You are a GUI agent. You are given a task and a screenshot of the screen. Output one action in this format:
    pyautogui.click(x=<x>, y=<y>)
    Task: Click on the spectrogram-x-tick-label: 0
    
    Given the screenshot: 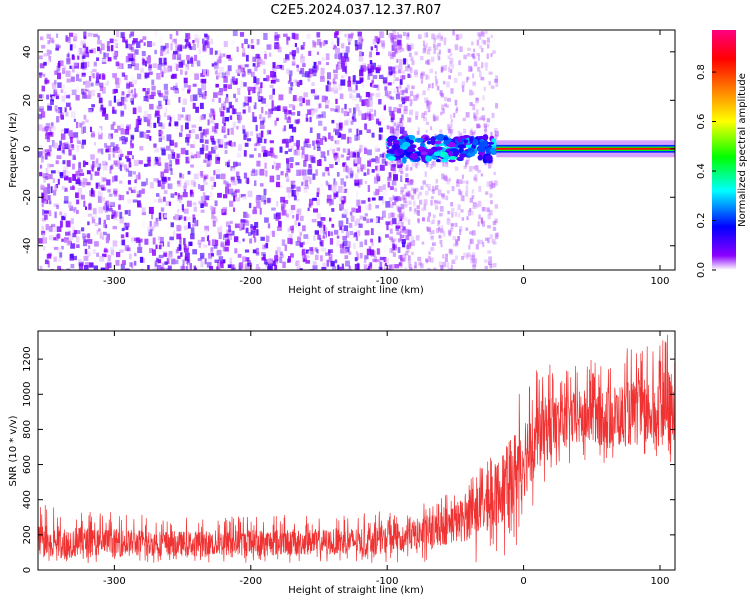 What is the action you would take?
    pyautogui.click(x=523, y=281)
    